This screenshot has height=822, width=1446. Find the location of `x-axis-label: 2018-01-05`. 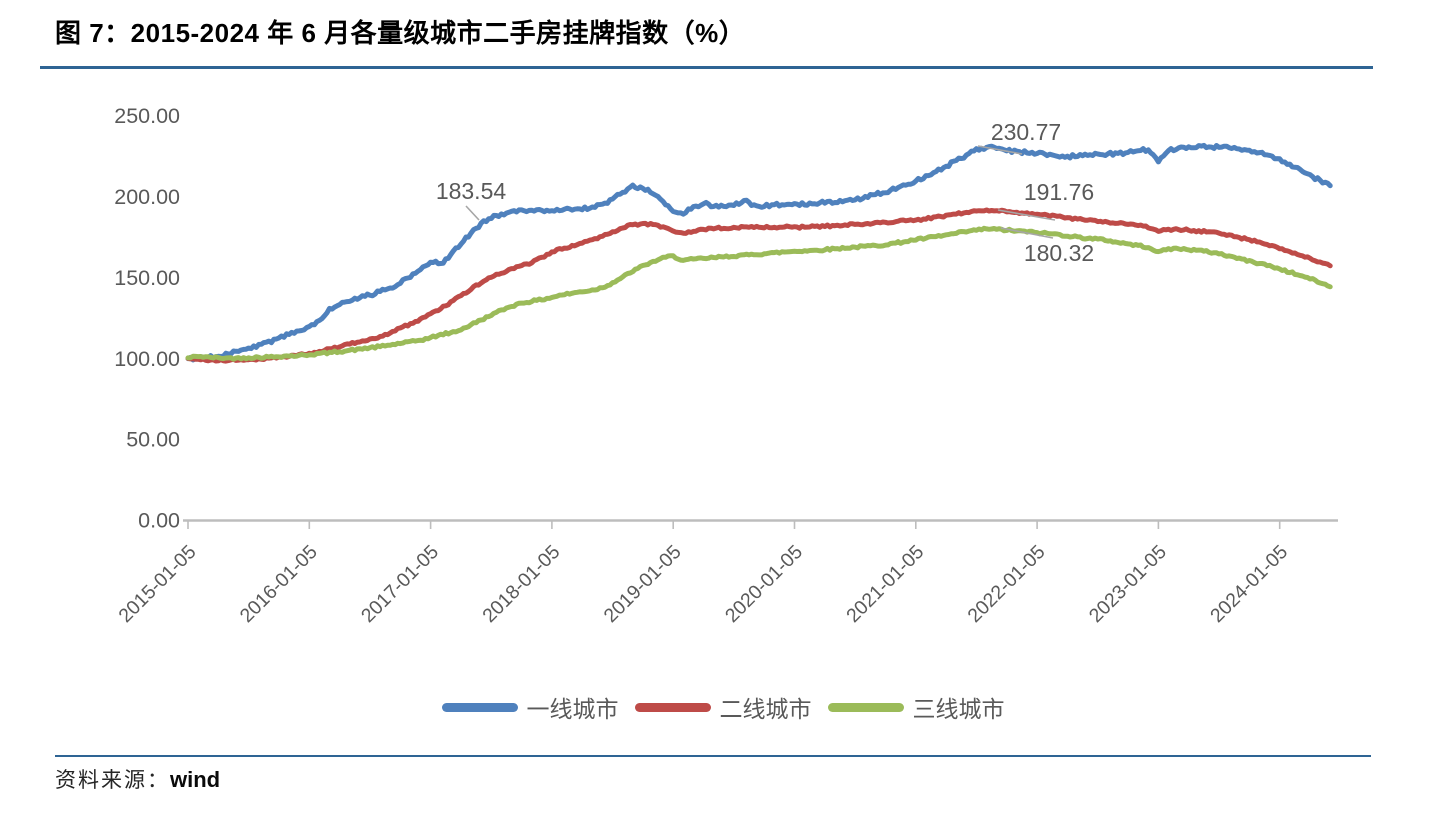

x-axis-label: 2018-01-05 is located at coordinates (521, 584).